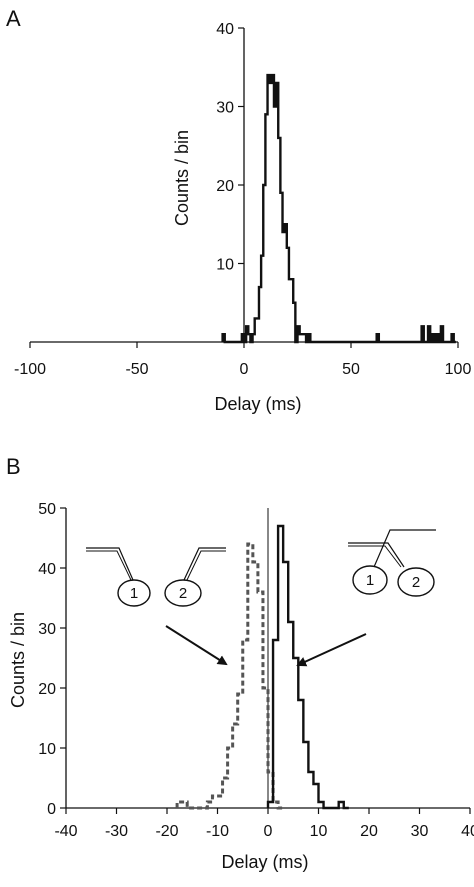  Describe the element at coordinates (65, 831) in the screenshot. I see `x-tick-label: -40` at that location.